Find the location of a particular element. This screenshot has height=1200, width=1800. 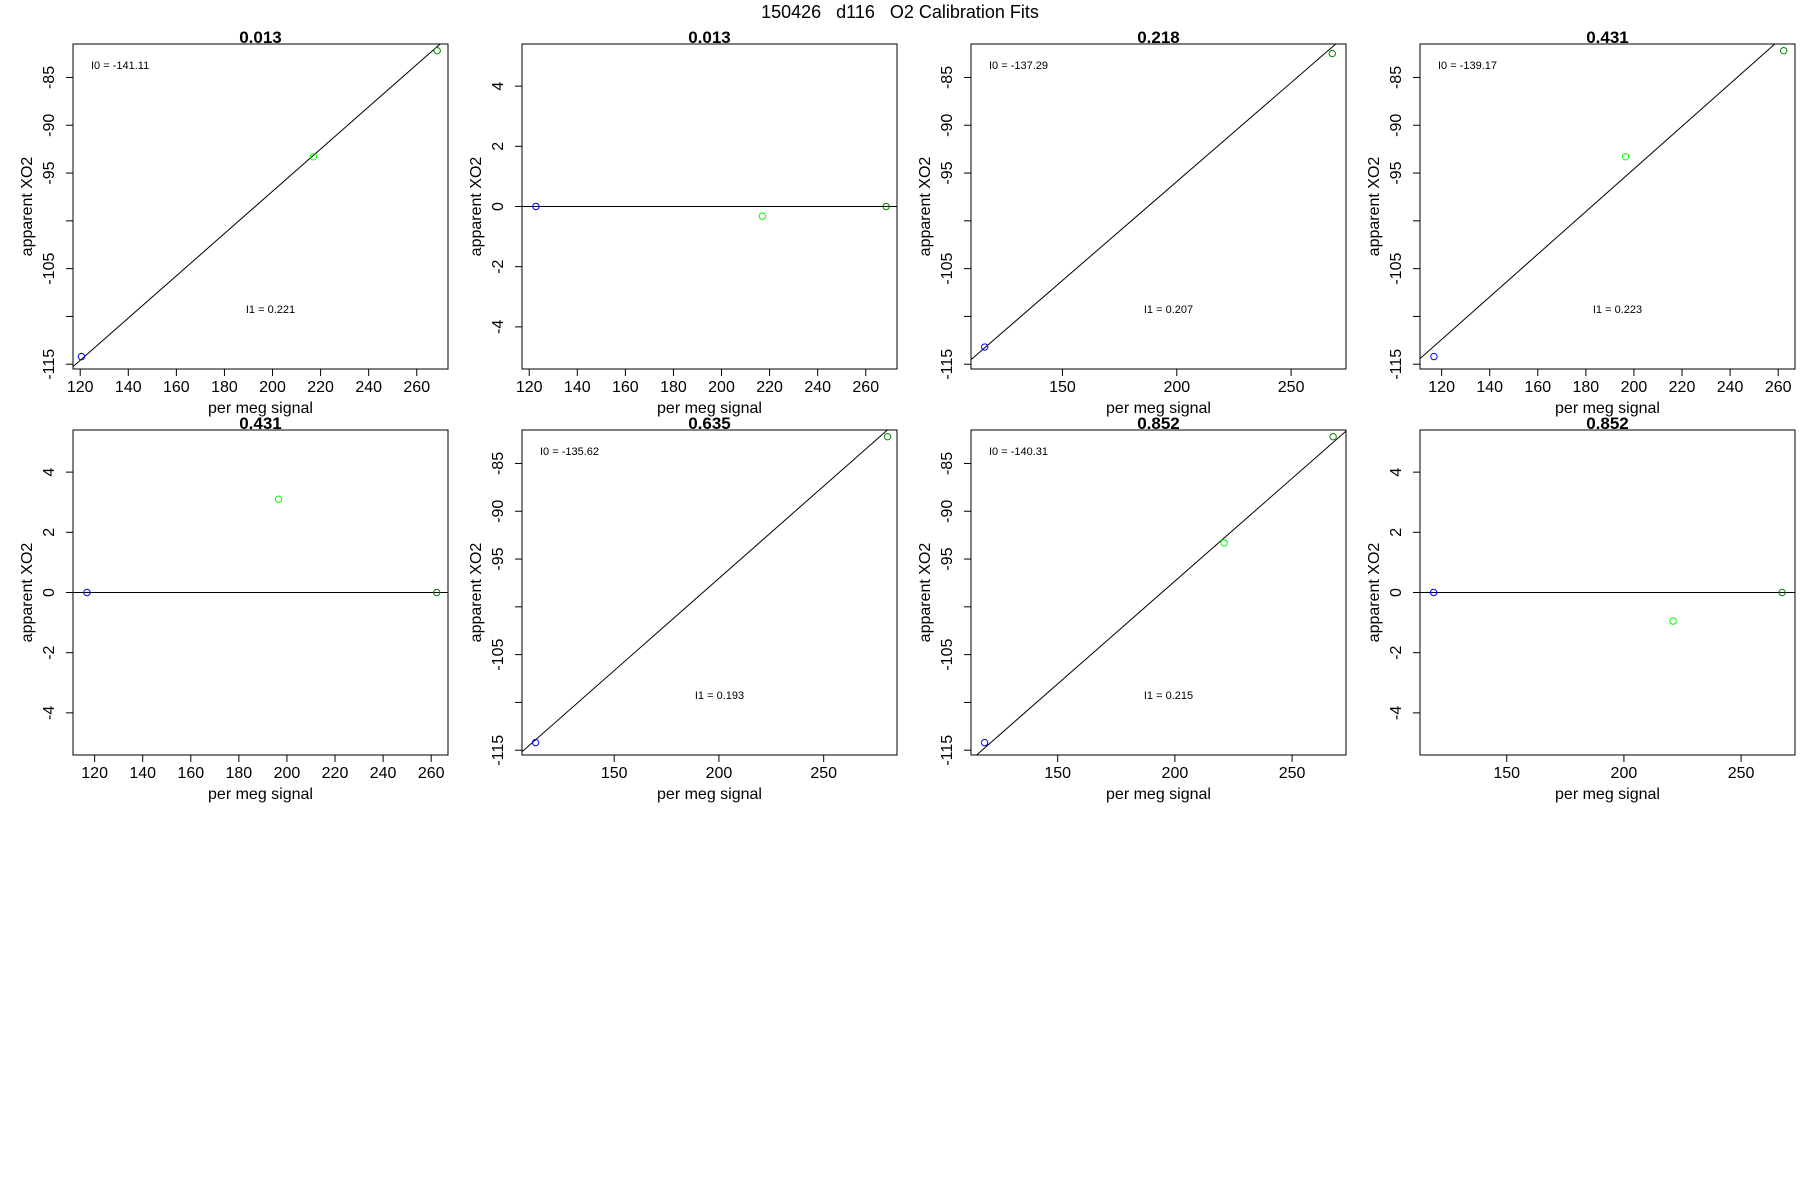

intercept-annotation: I0 = -141.11 is located at coordinates (120, 66).